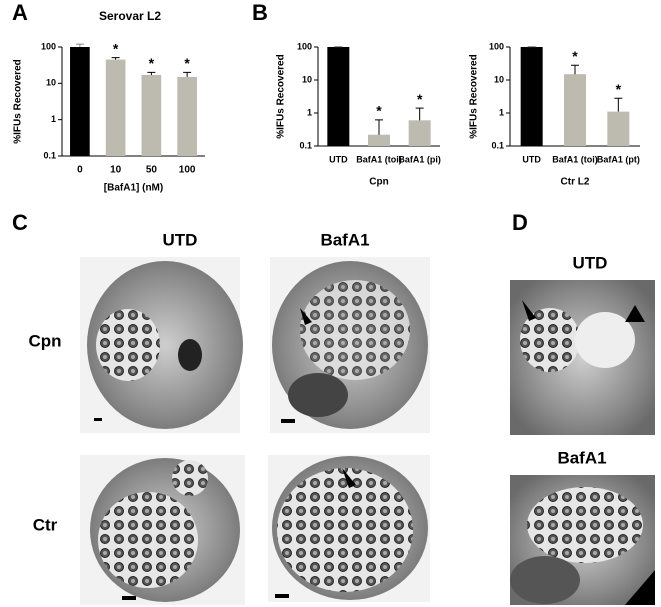 The image size is (661, 607). I want to click on x-axis-label: [BafA1] (nM), so click(133, 188).